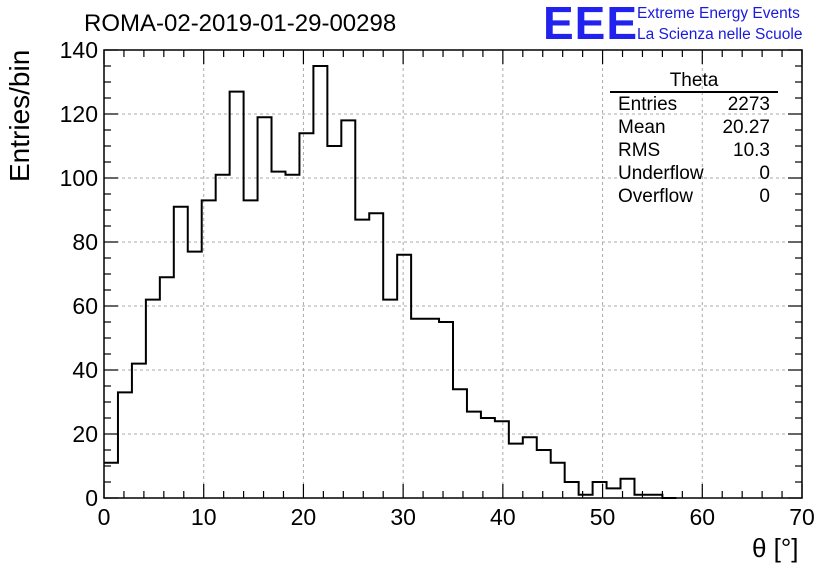 This screenshot has width=836, height=572. I want to click on plot-title: ROMA-02-2019-01-29-00298, so click(240, 23).